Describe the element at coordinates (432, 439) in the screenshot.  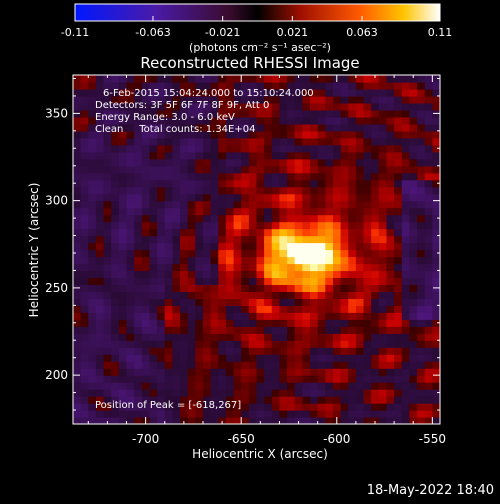
I see `x-tick-label: -550` at that location.